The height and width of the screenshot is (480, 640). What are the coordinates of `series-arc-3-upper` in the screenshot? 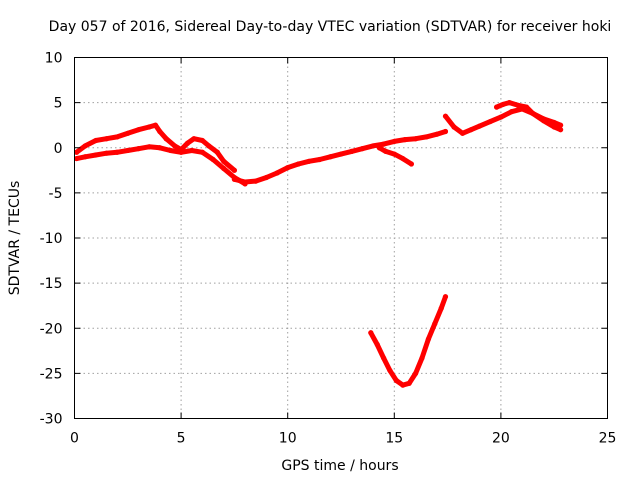 It's located at (529, 114).